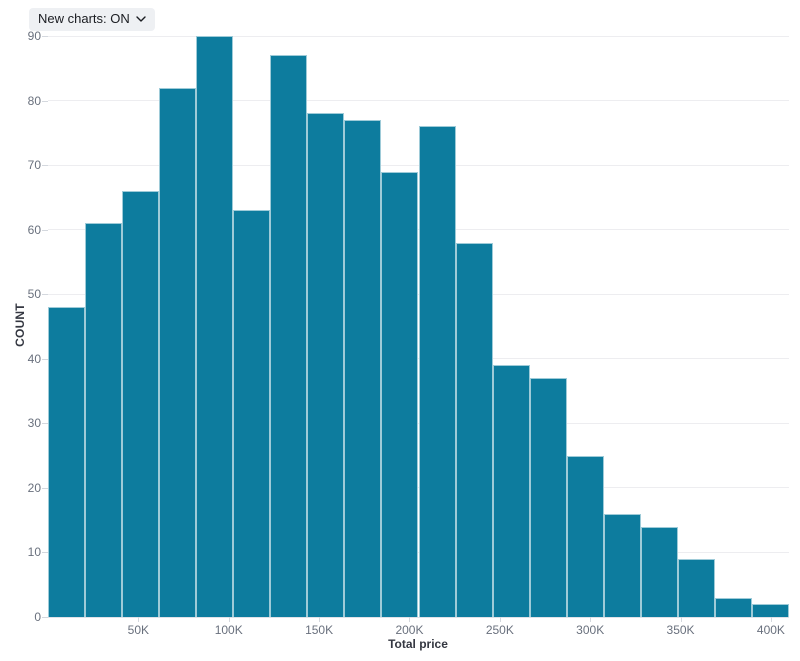  What do you see at coordinates (34, 423) in the screenshot?
I see `y-tick-label: 30` at bounding box center [34, 423].